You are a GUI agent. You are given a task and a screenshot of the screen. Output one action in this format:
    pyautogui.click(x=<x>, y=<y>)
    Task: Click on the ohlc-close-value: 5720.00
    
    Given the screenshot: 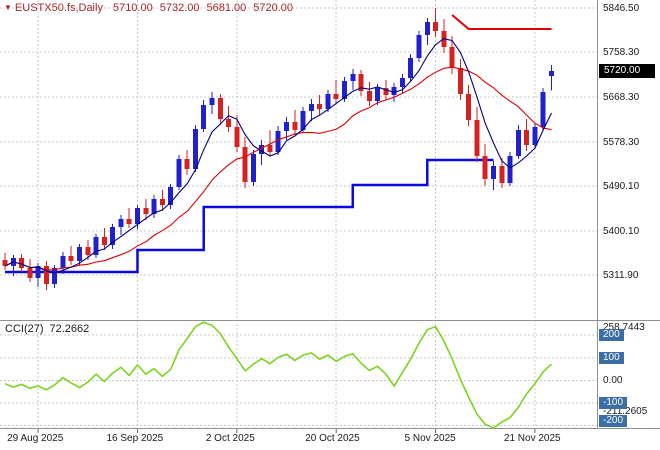 What is the action you would take?
    pyautogui.click(x=273, y=8)
    